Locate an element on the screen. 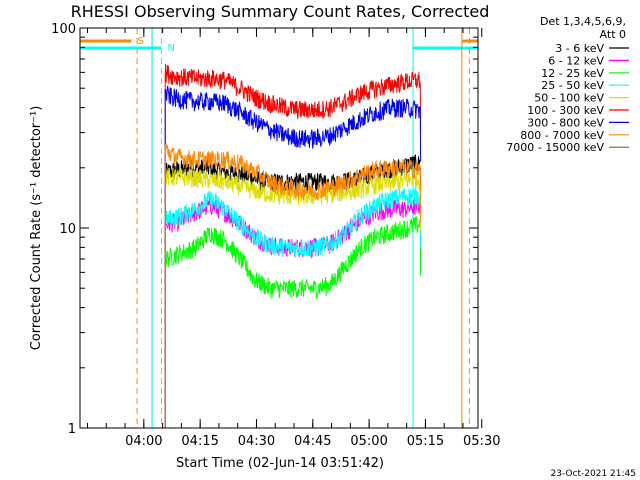  legend-label-300-800-kev: 300 - 800 keV is located at coordinates (565, 122).